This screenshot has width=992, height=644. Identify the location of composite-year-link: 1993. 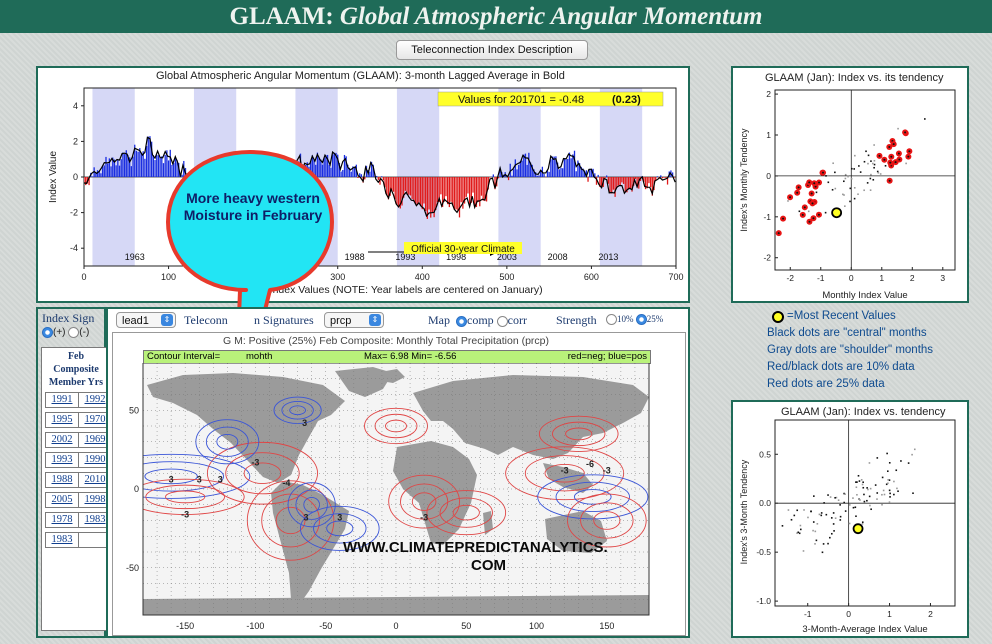
(62, 460).